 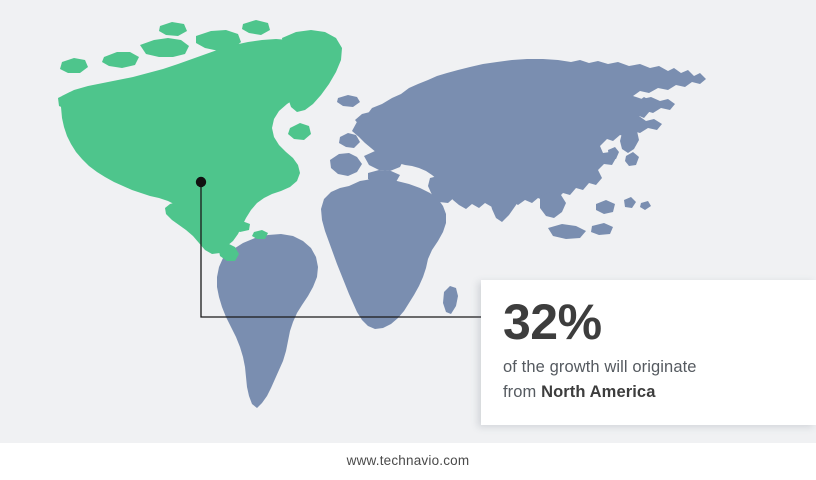 I want to click on region-newfoundland, so click(x=299, y=131).